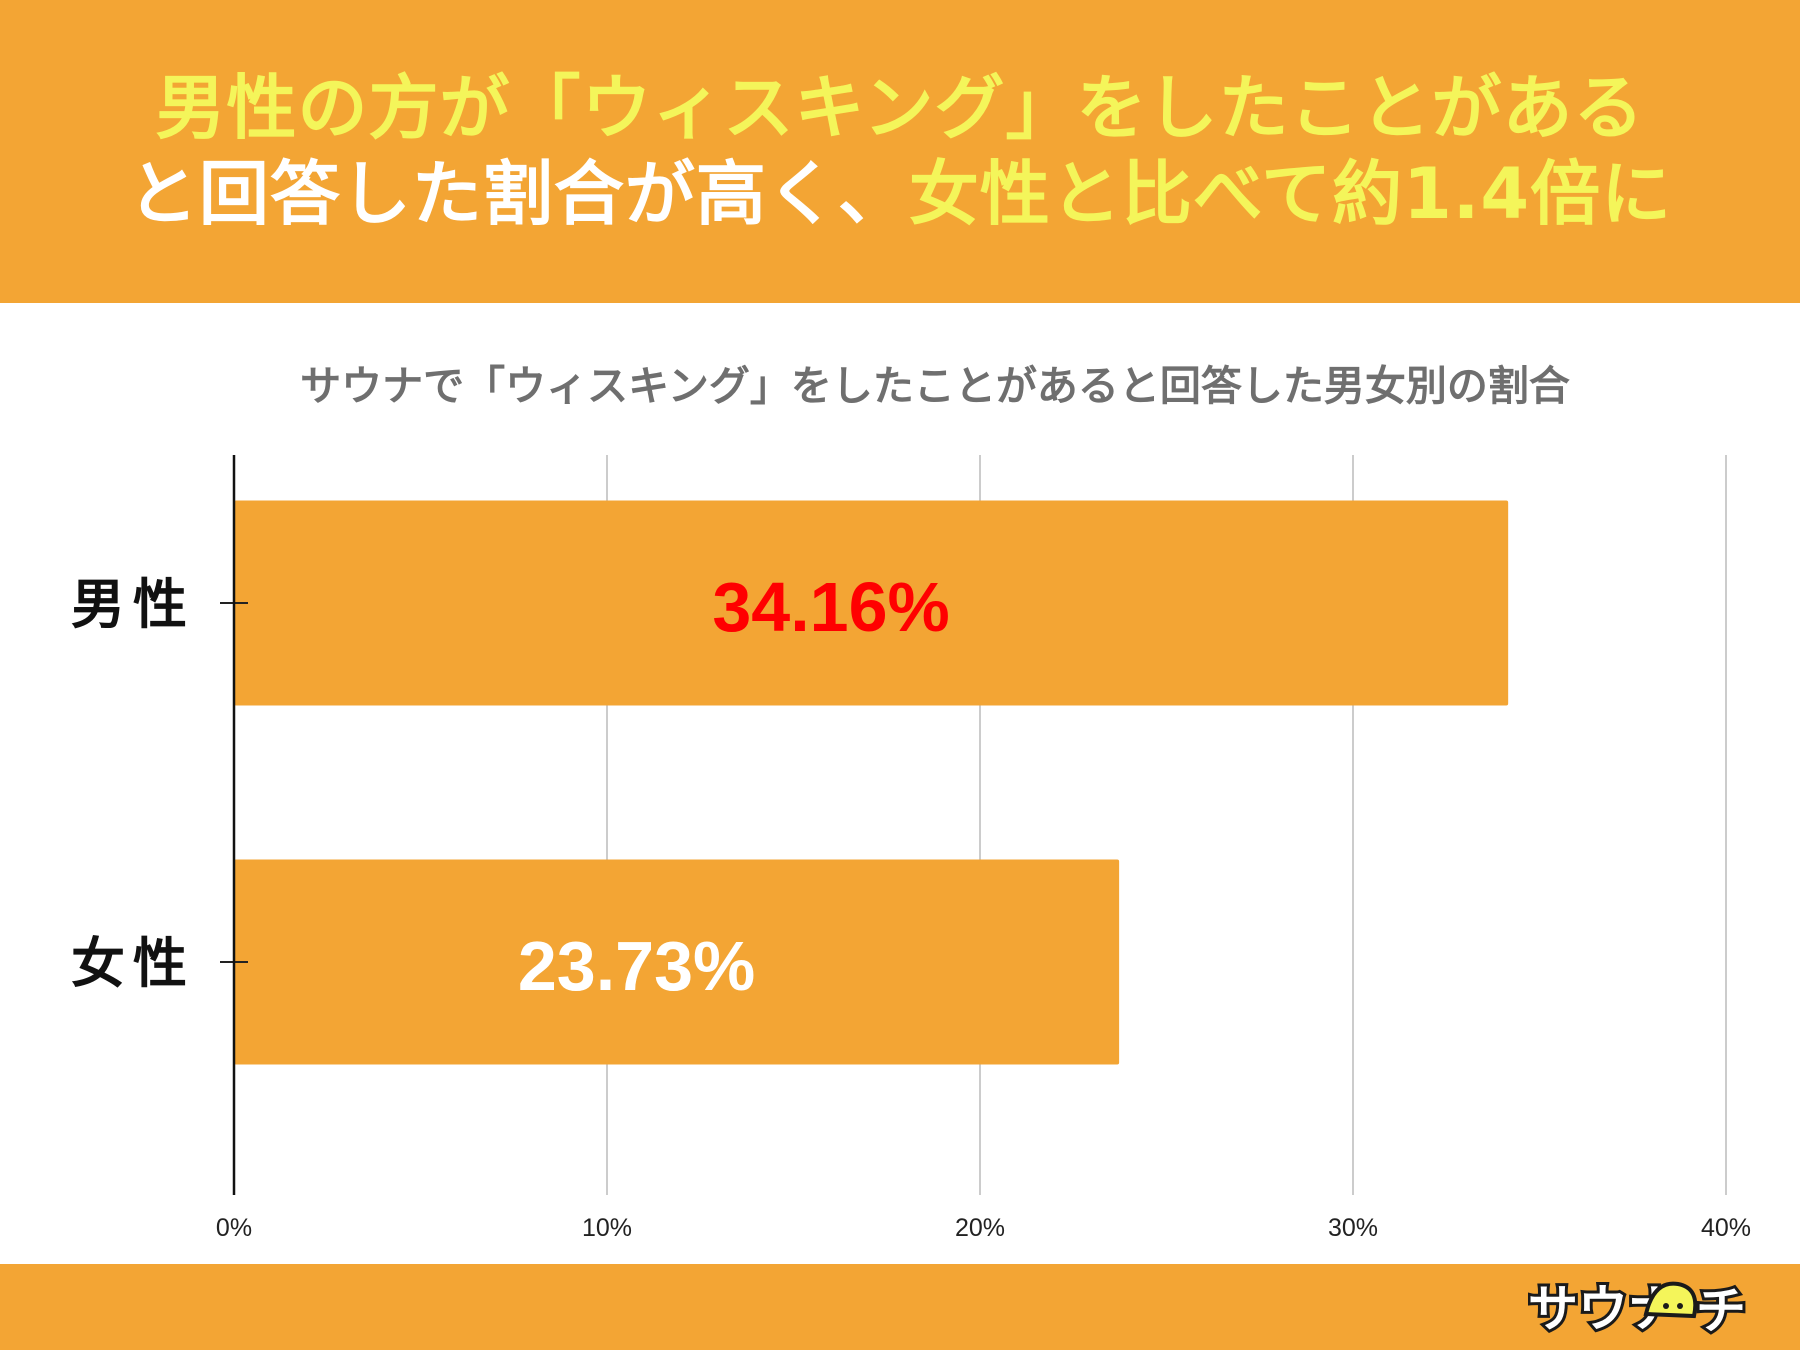 This screenshot has width=1800, height=1350. Describe the element at coordinates (1721, 1311) in the screenshot. I see `logo-text-2: チ` at that location.